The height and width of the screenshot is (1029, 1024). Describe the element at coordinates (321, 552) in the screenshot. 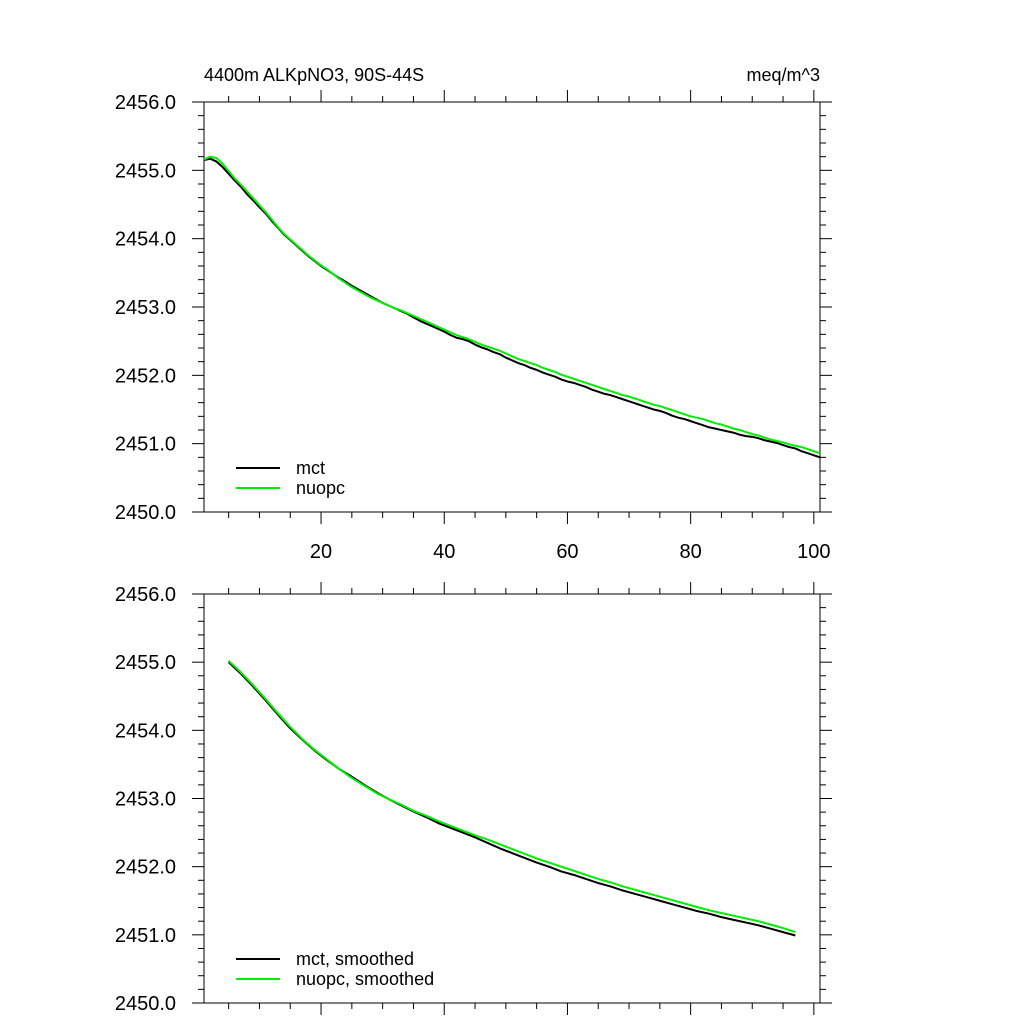

I see `x-tick-label: 20` at that location.